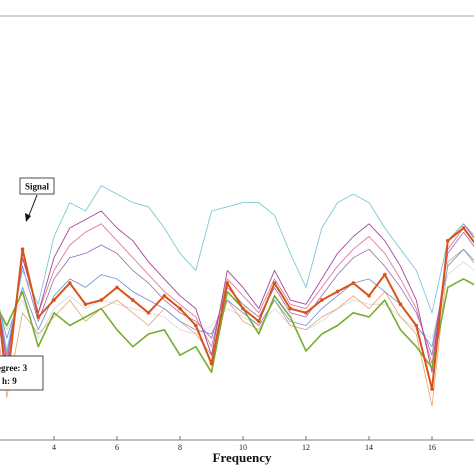 Image resolution: width=474 pixels, height=474 pixels. What do you see at coordinates (117, 447) in the screenshot?
I see `x-tick-label: 6` at bounding box center [117, 447].